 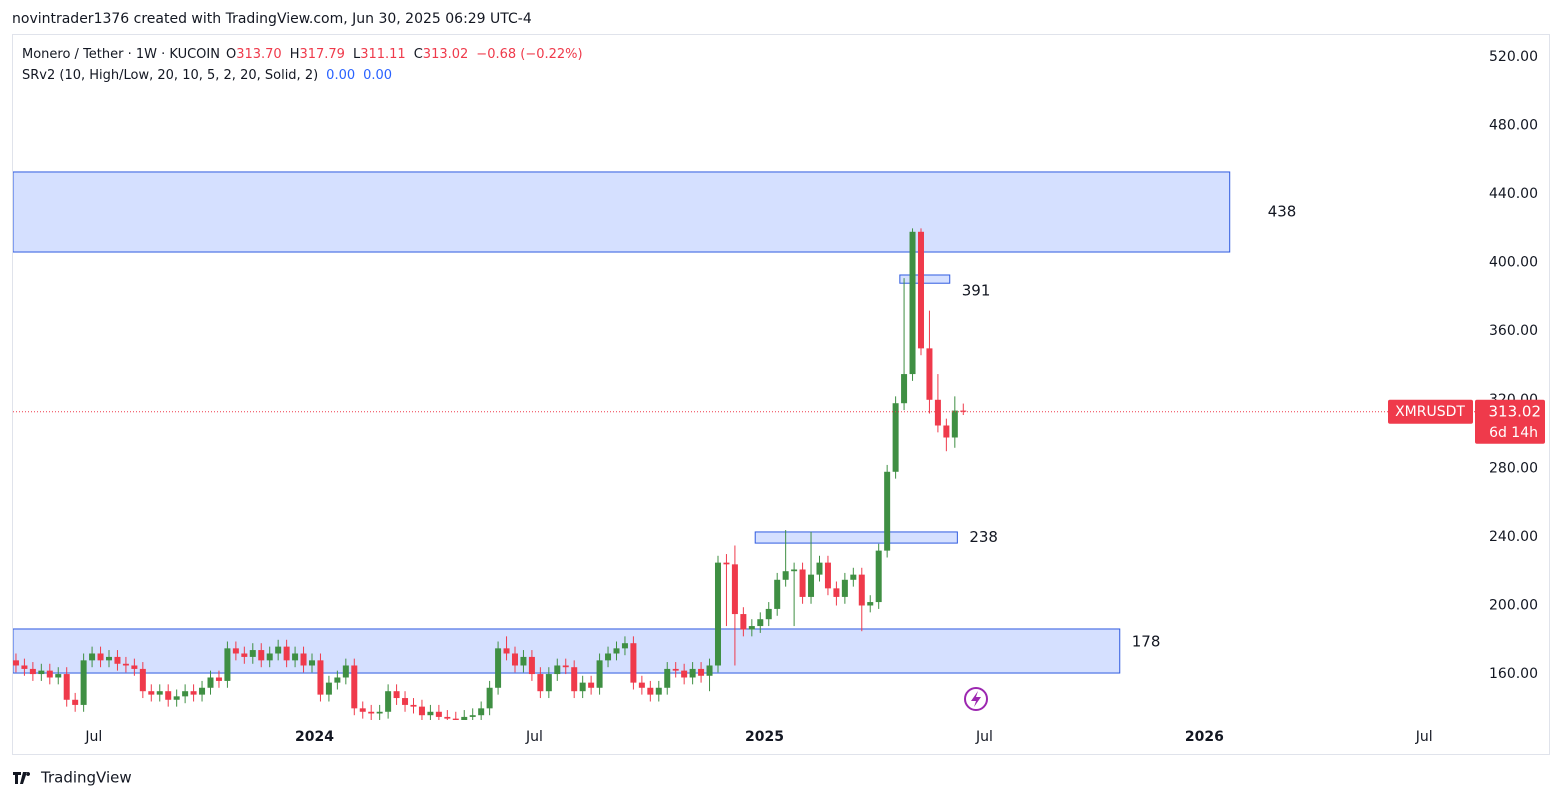 What do you see at coordinates (1513, 194) in the screenshot?
I see `y-tick-label: 440.00` at bounding box center [1513, 194].